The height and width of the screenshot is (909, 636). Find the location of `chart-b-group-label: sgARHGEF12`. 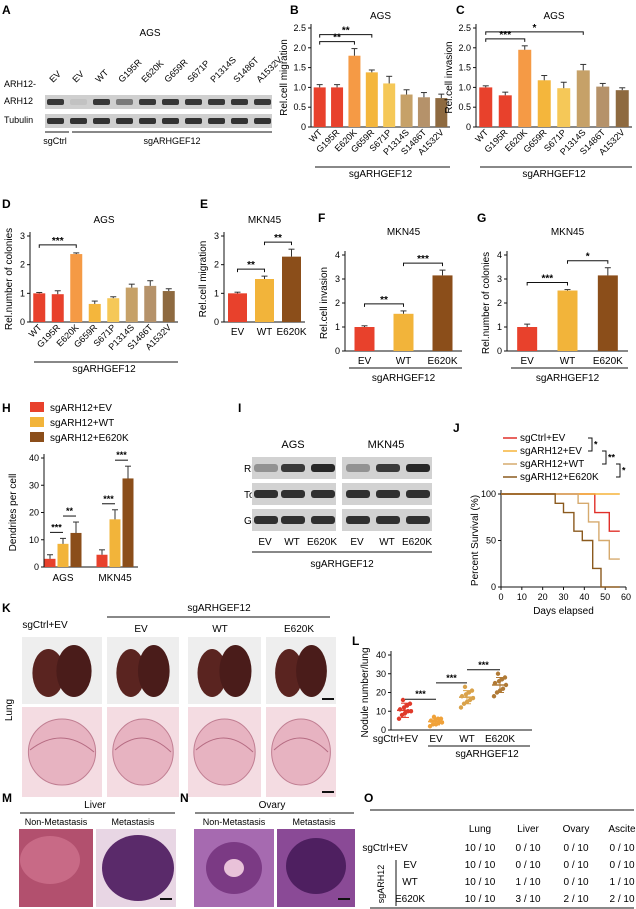

chart-b-group-label: sgARHGEF12 is located at coordinates (381, 174).